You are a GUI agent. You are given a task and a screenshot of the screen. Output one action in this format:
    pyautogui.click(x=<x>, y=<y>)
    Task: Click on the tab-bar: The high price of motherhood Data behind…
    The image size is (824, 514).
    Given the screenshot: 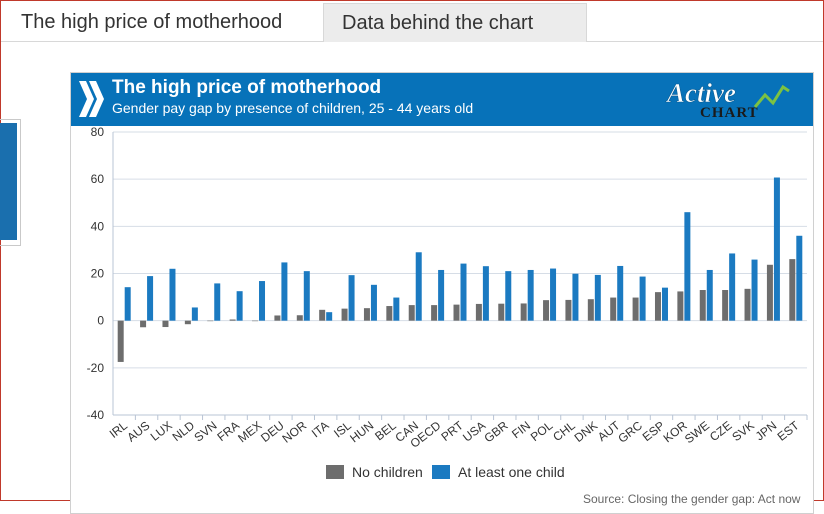 What is the action you would take?
    pyautogui.click(x=412, y=21)
    